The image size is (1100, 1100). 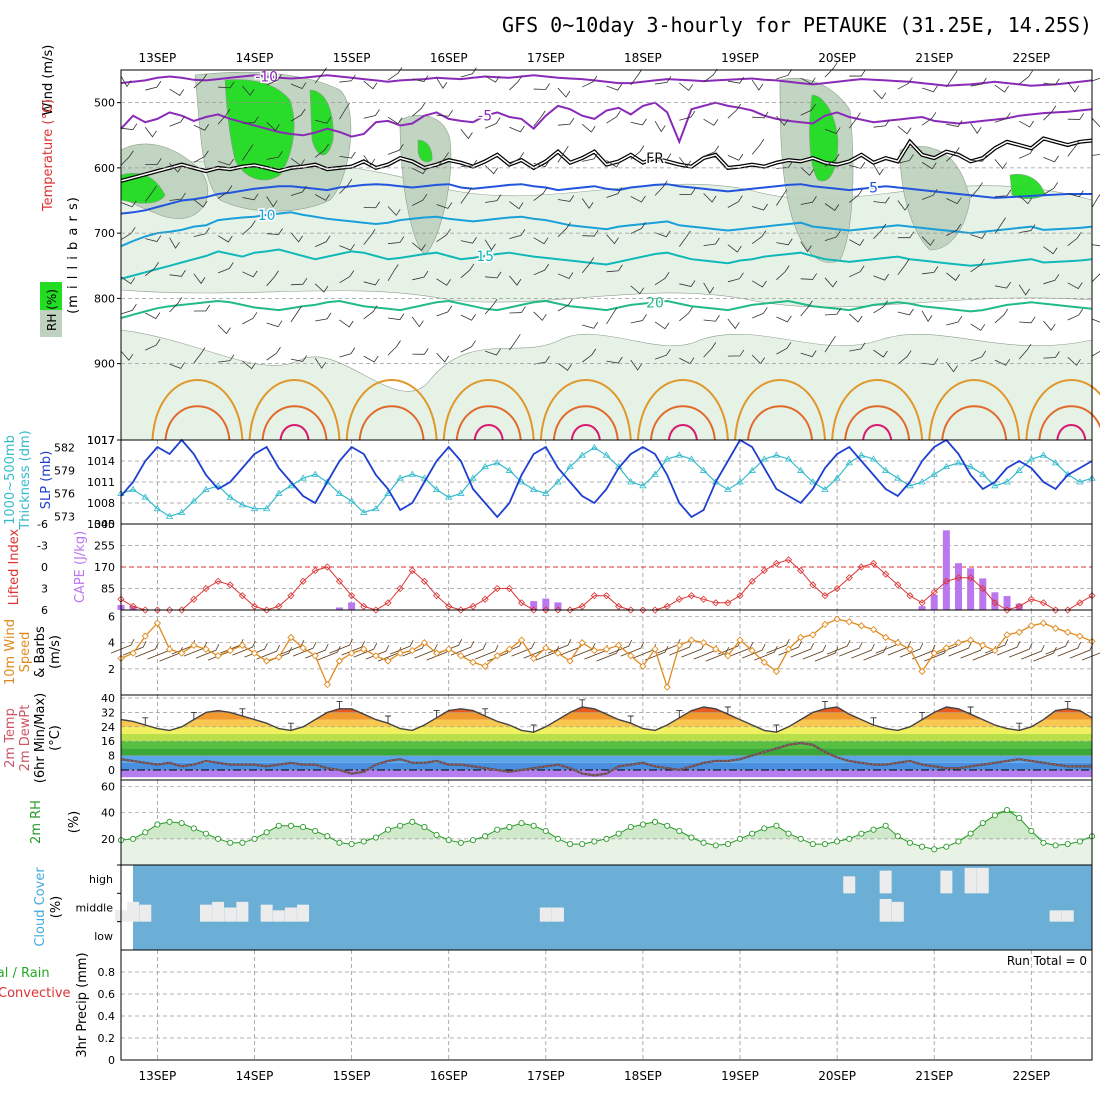 What do you see at coordinates (104, 298) in the screenshot?
I see `pressure-tick-label: 800` at bounding box center [104, 298].